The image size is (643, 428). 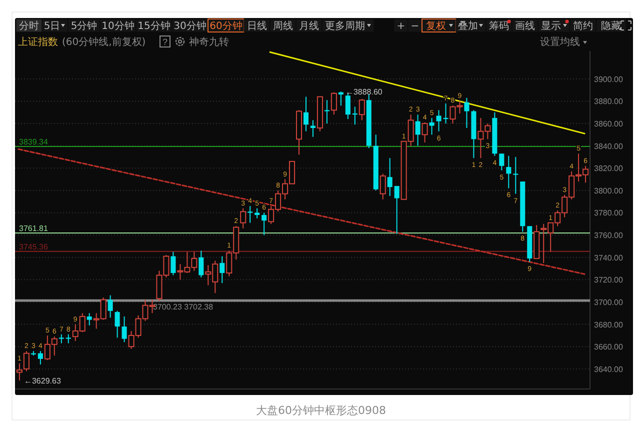 I want to click on chart-title: 上证指数, so click(x=38, y=42).